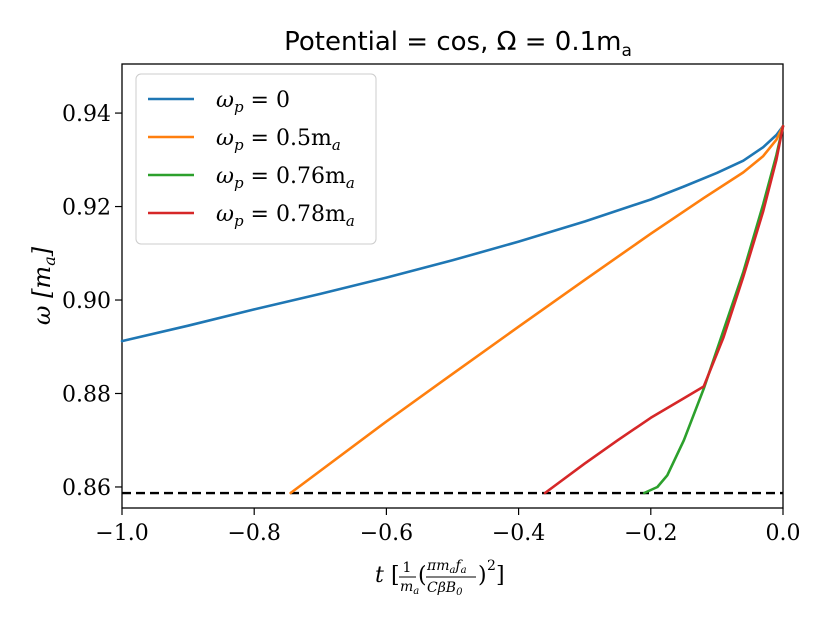 Image resolution: width=830 pixels, height=623 pixels. Describe the element at coordinates (458, 44) in the screenshot. I see `chart-title: Potential = cos, Ω = 0.1ma` at that location.